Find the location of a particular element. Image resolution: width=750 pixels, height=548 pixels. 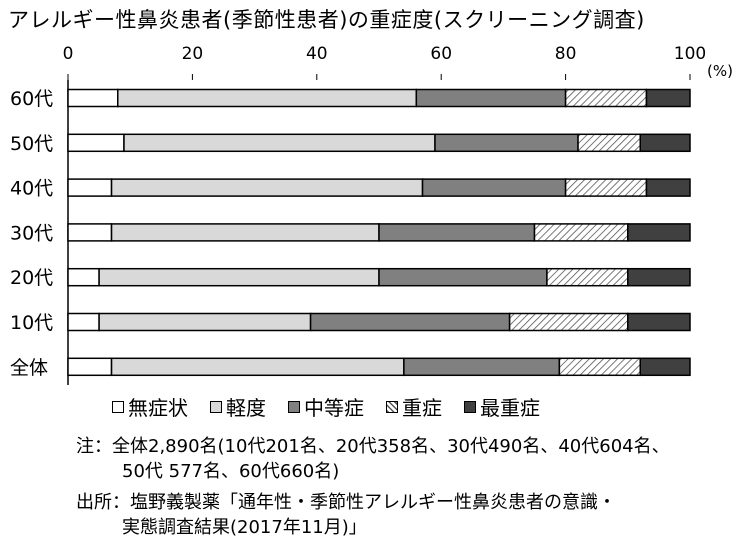

legend-label: 無症状 is located at coordinates (158, 408).